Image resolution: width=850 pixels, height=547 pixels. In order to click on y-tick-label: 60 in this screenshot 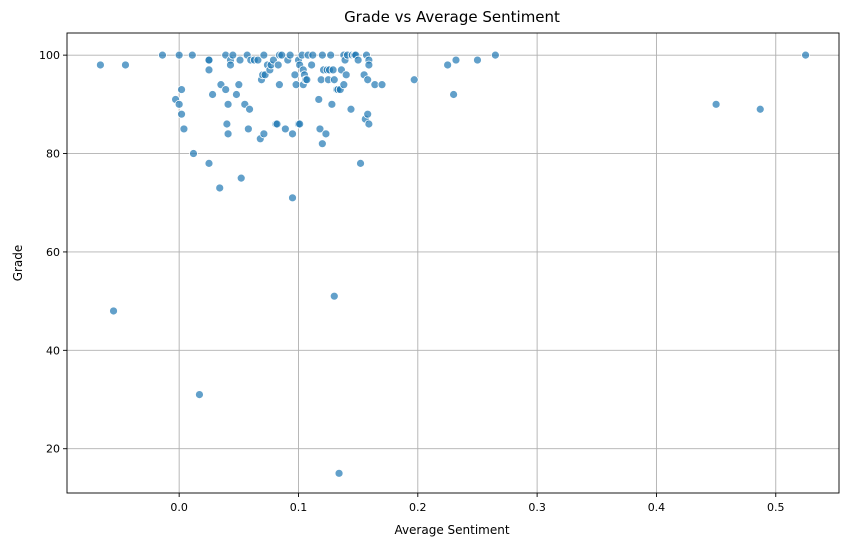, I will do `click(53, 252)`.